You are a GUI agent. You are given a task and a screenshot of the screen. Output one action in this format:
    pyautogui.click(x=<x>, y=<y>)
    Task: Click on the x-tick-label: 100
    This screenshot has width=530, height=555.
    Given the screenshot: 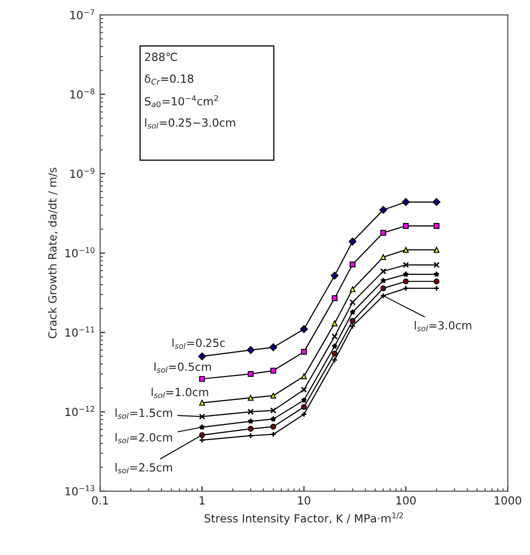 What is the action you would take?
    pyautogui.click(x=406, y=500)
    